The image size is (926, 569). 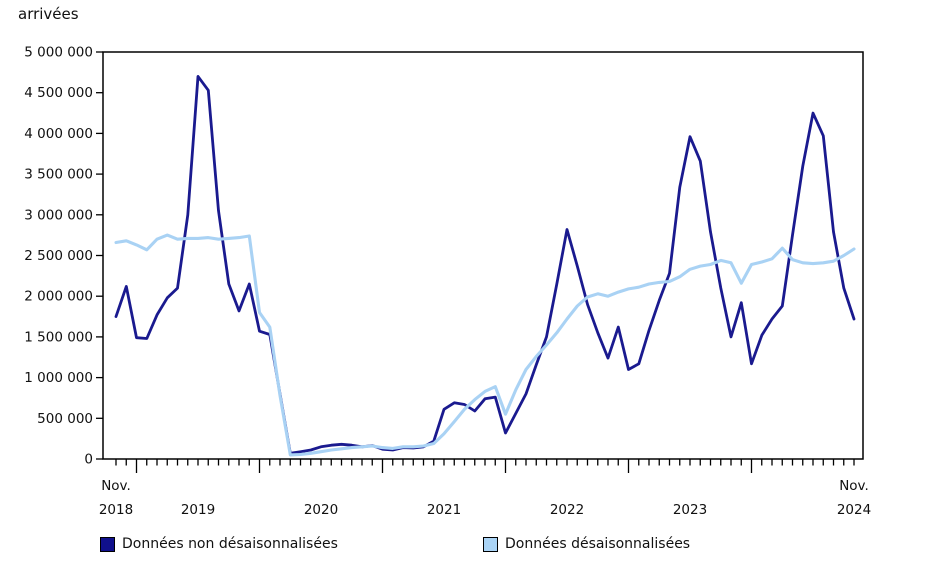 I want to click on x-label-year: 2022, so click(x=567, y=510).